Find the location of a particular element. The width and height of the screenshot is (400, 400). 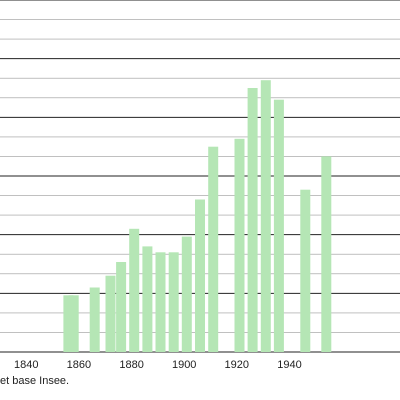

bar-1931 is located at coordinates (265, 216).